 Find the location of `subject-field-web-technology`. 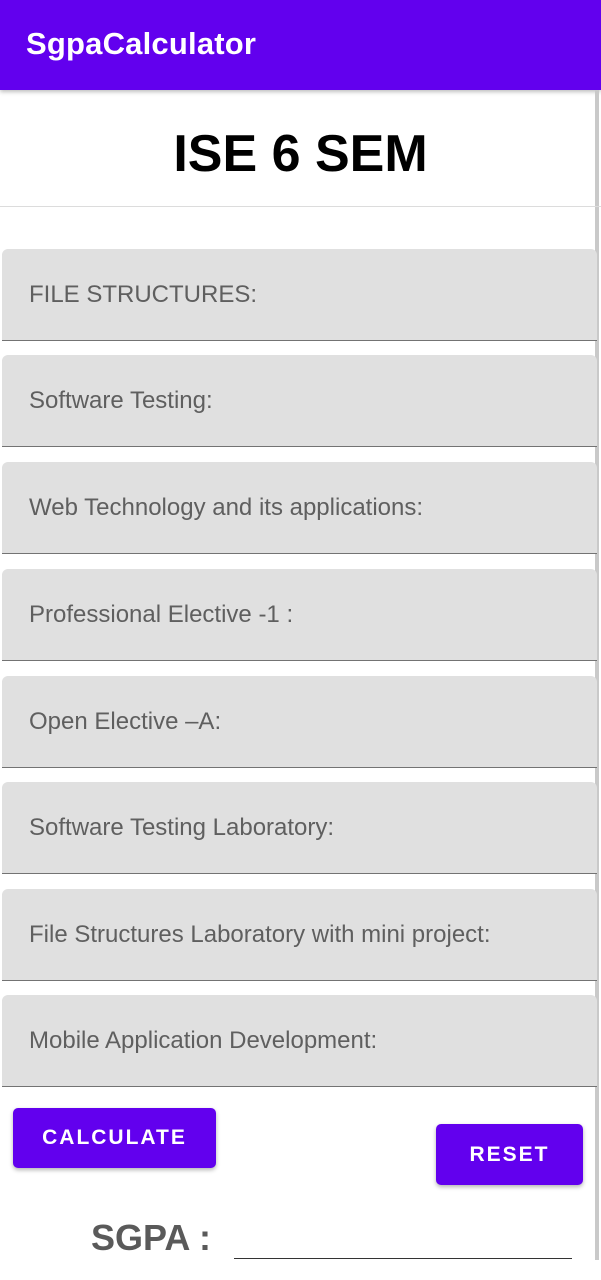

subject-field-web-technology is located at coordinates (299, 508).